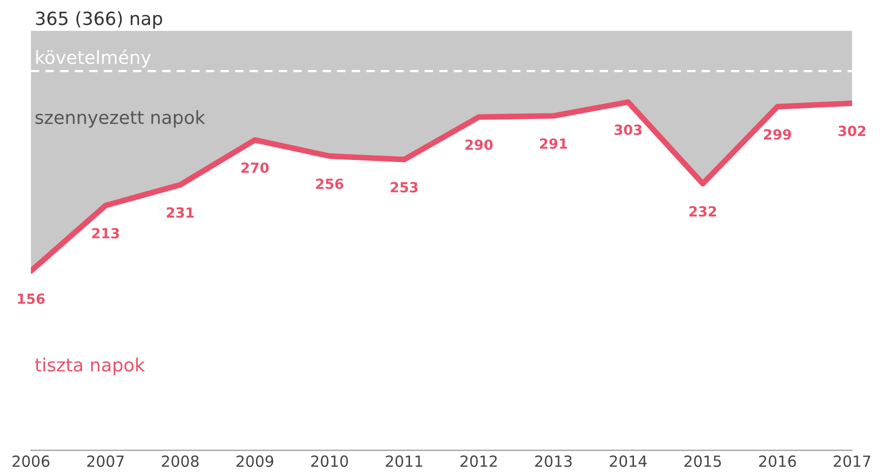  Describe the element at coordinates (478, 461) in the screenshot. I see `x-tick-label: 2012` at that location.